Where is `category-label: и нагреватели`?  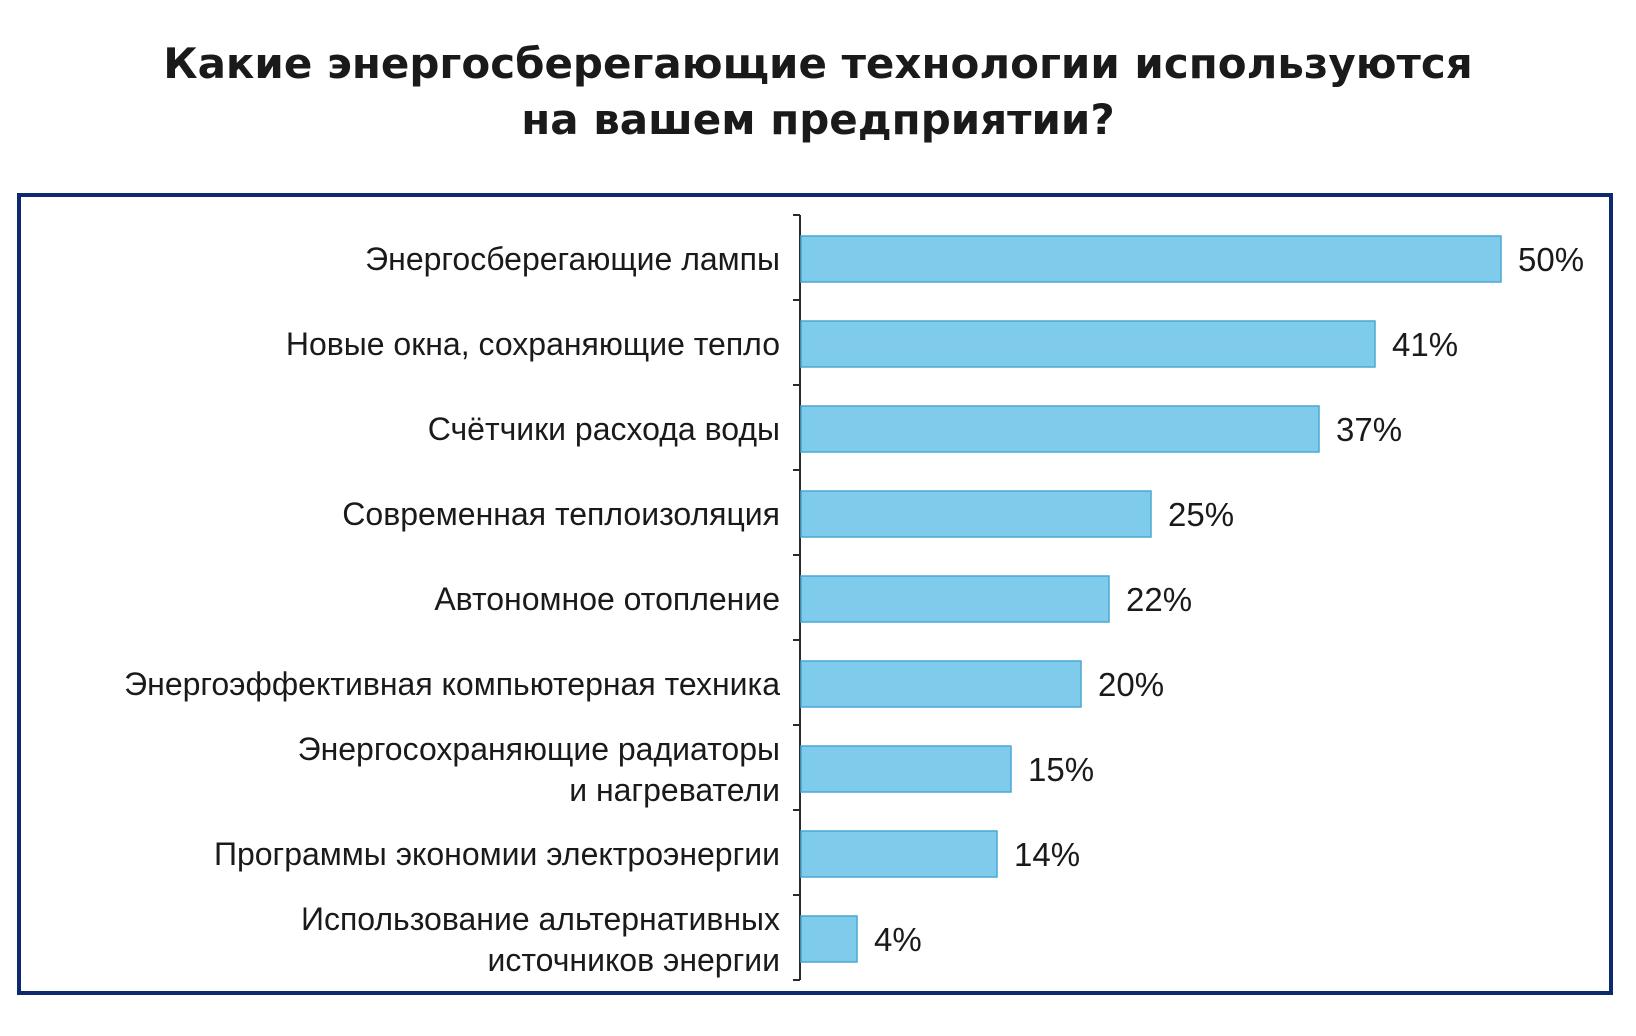
category-label: и нагреватели is located at coordinates (674, 790).